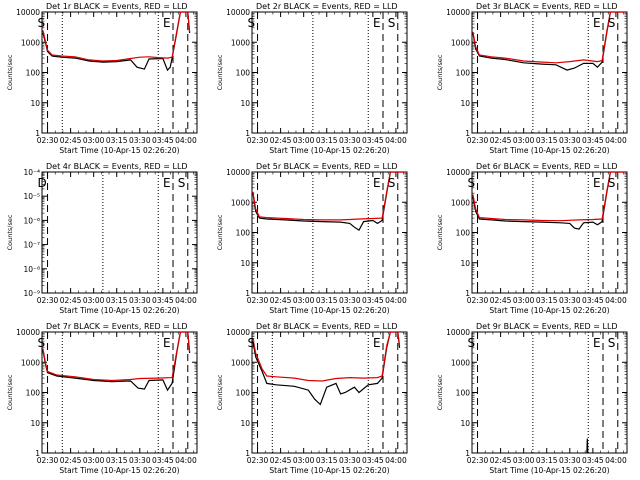 This screenshot has height=480, width=640. I want to click on panel-title: Det 7r BLACK = Events, RED = LLD, so click(117, 326).